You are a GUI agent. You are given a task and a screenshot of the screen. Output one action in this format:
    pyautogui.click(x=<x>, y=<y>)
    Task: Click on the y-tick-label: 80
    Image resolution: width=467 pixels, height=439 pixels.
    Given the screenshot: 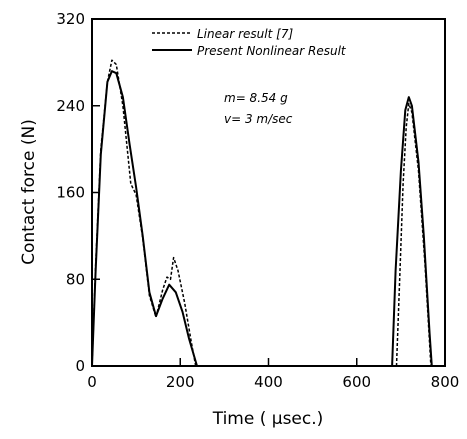 What is the action you would take?
    pyautogui.click(x=75, y=279)
    